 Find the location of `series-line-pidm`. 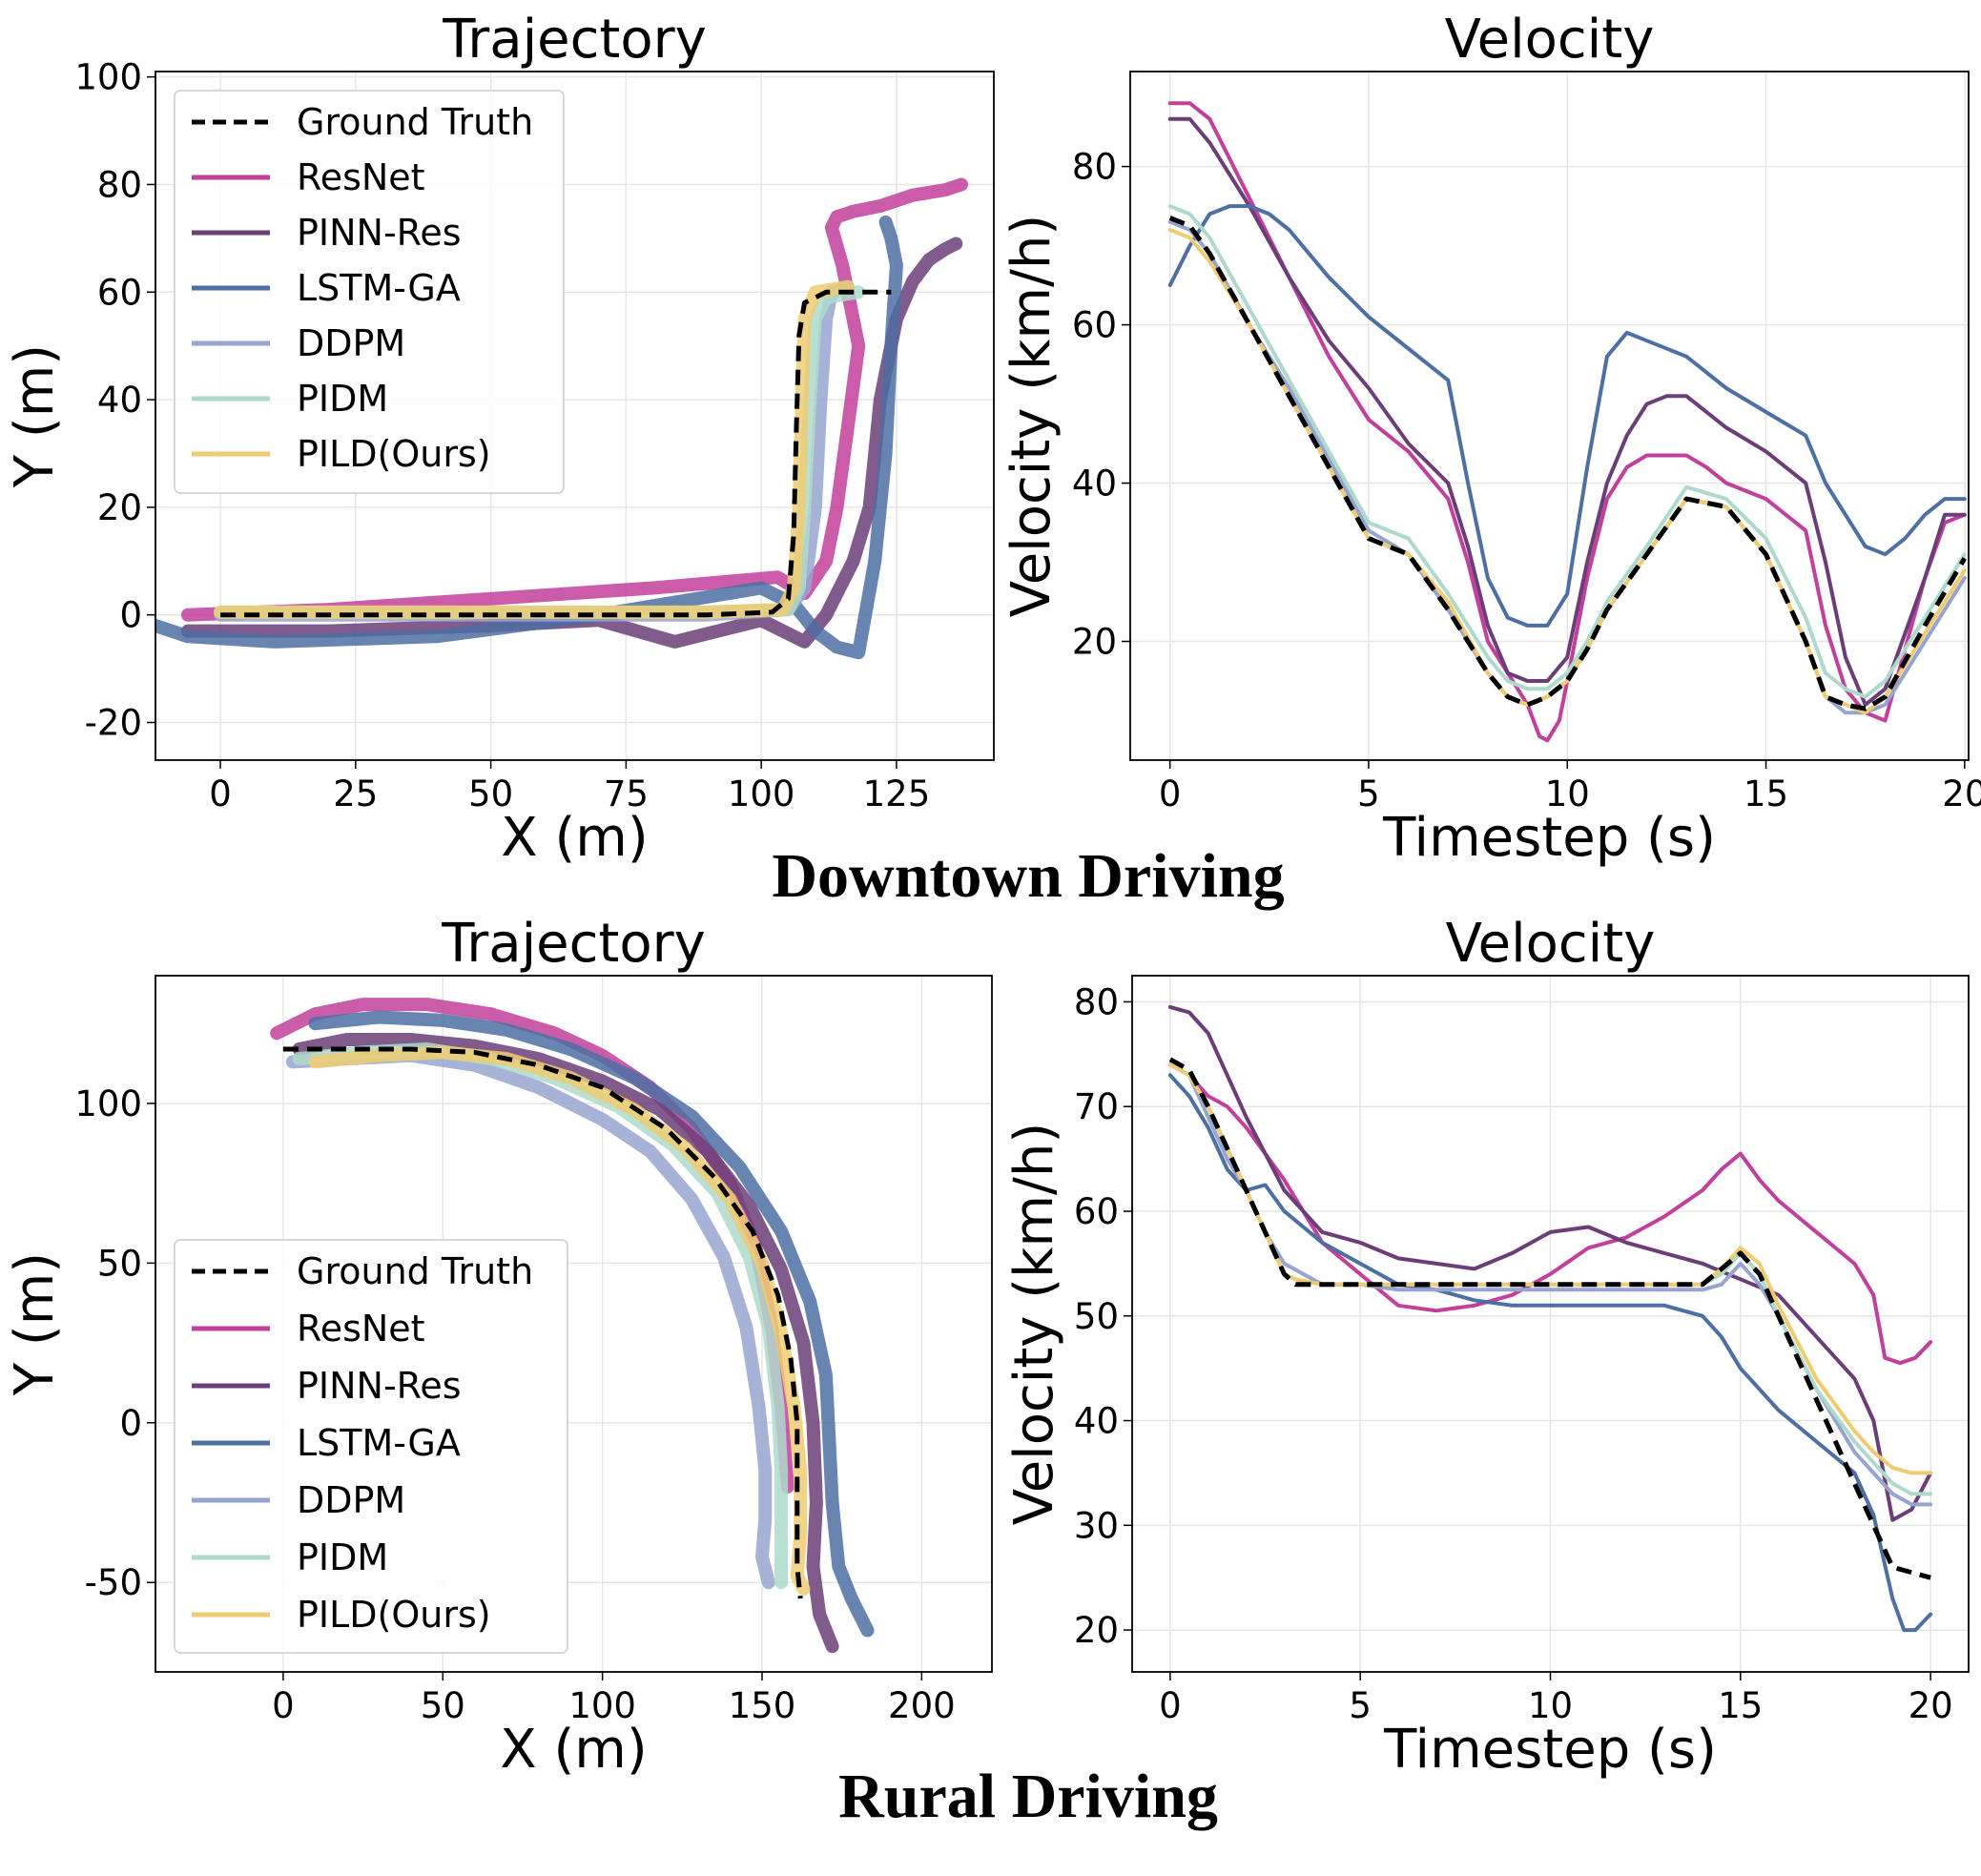

series-line-pidm is located at coordinates (1567, 451).